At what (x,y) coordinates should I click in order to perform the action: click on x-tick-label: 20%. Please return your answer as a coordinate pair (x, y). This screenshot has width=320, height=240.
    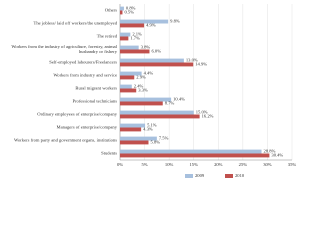
    Looking at the image, I should click on (218, 164).